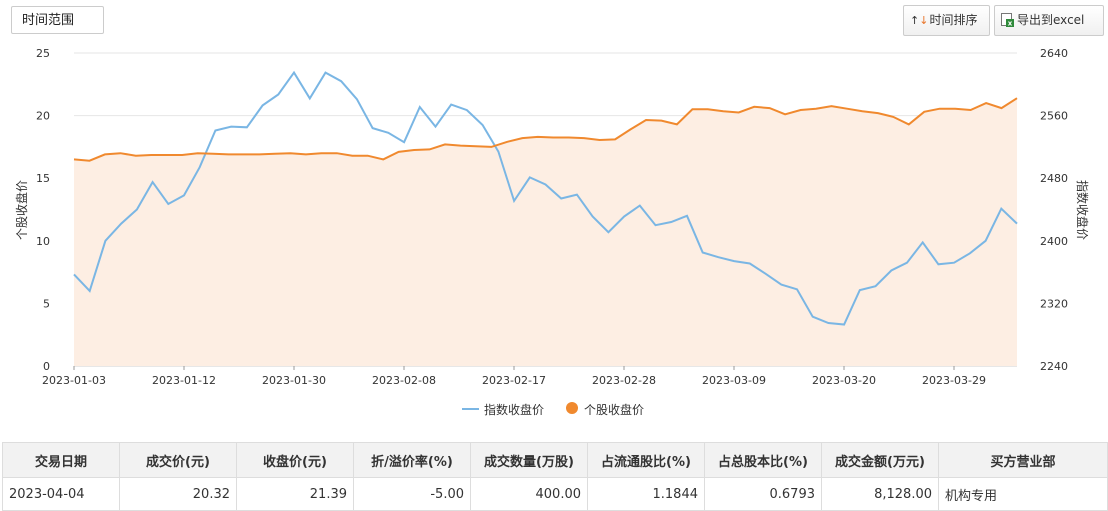 The width and height of the screenshot is (1108, 511). Describe the element at coordinates (646, 460) in the screenshot. I see `col-float-ratio: 占流通股比(%)` at that location.